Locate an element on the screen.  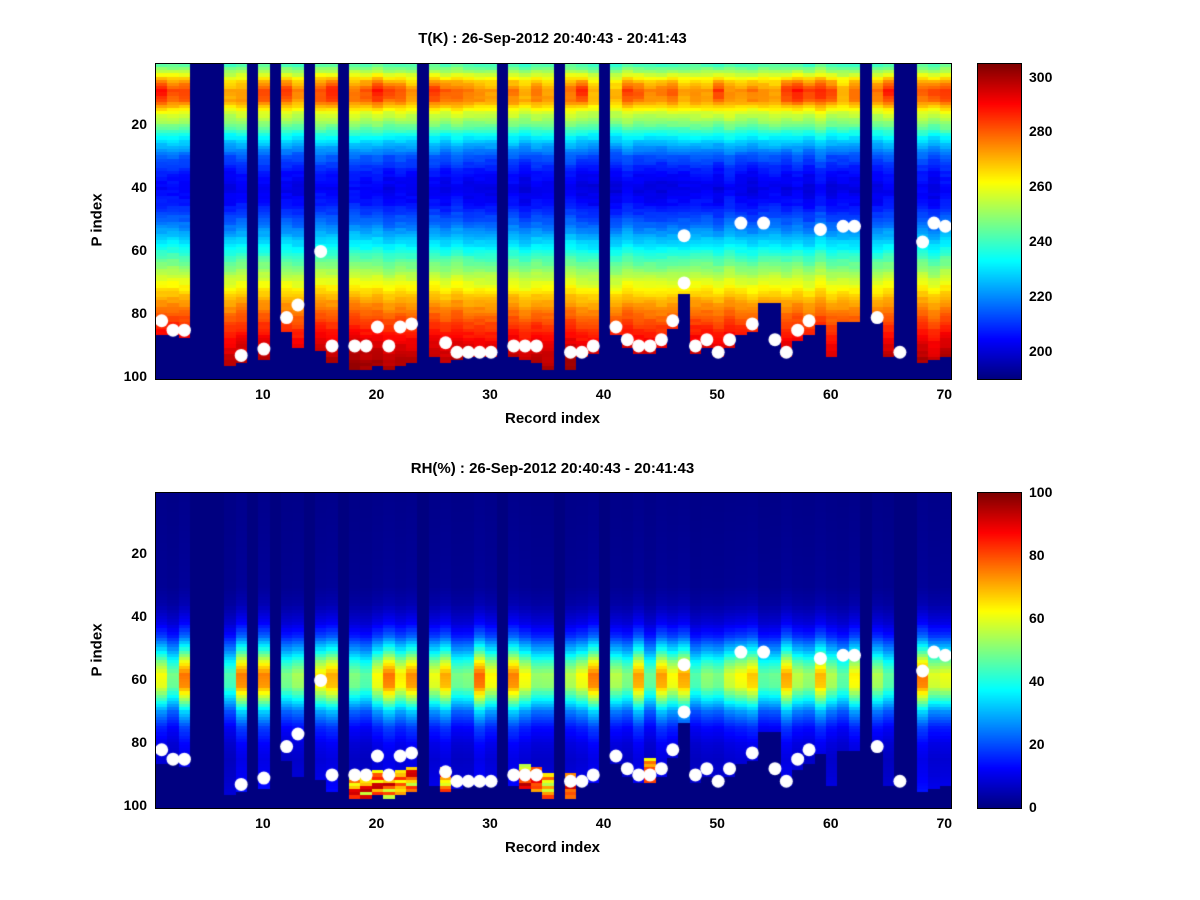
colorbar-tick-label: 240 is located at coordinates (1041, 241).